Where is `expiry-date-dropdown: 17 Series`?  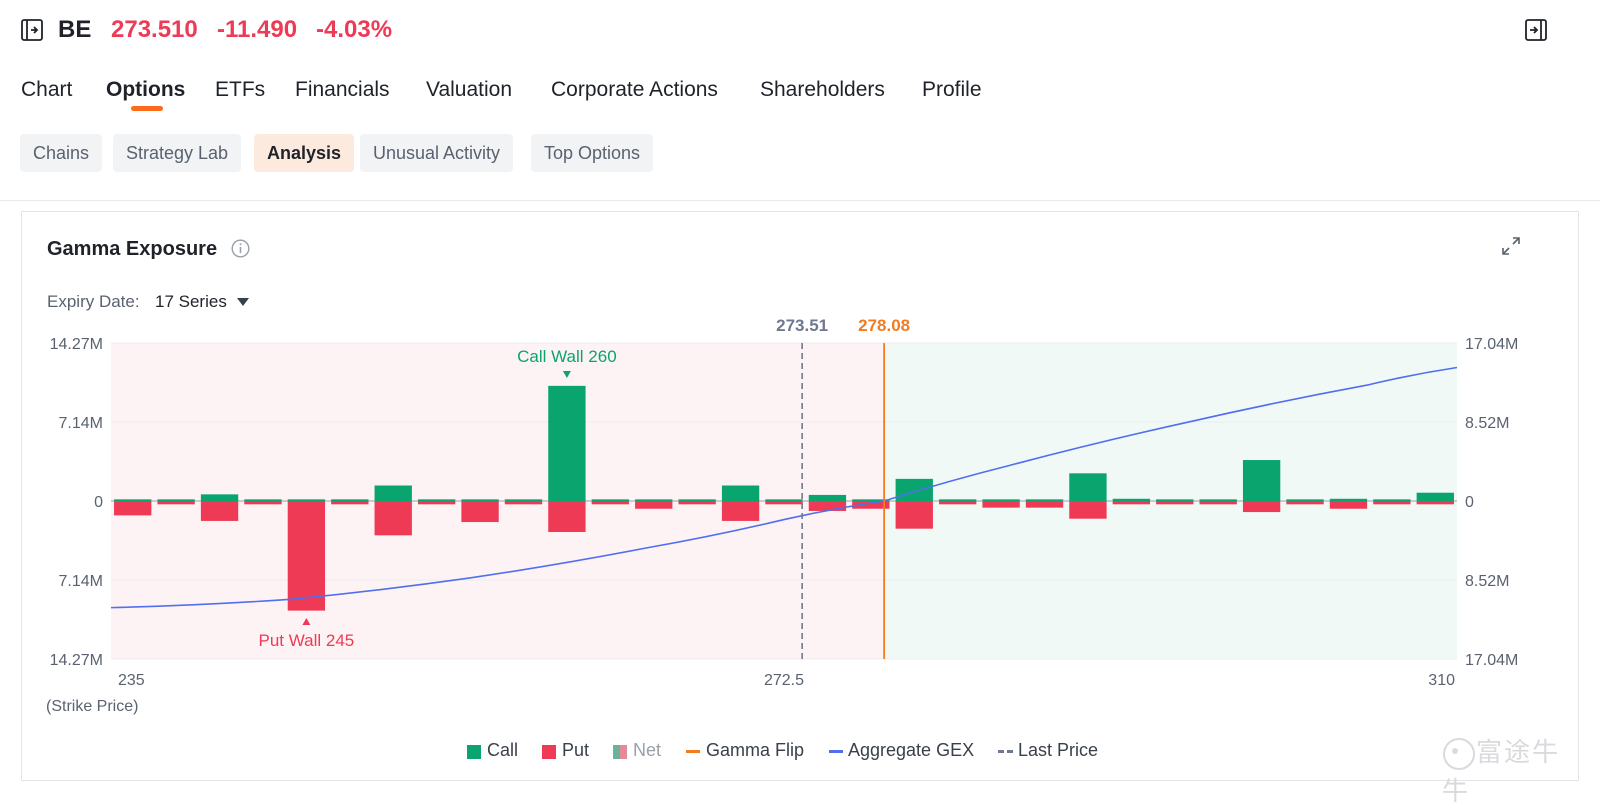
expiry-date-dropdown: 17 Series is located at coordinates (202, 302).